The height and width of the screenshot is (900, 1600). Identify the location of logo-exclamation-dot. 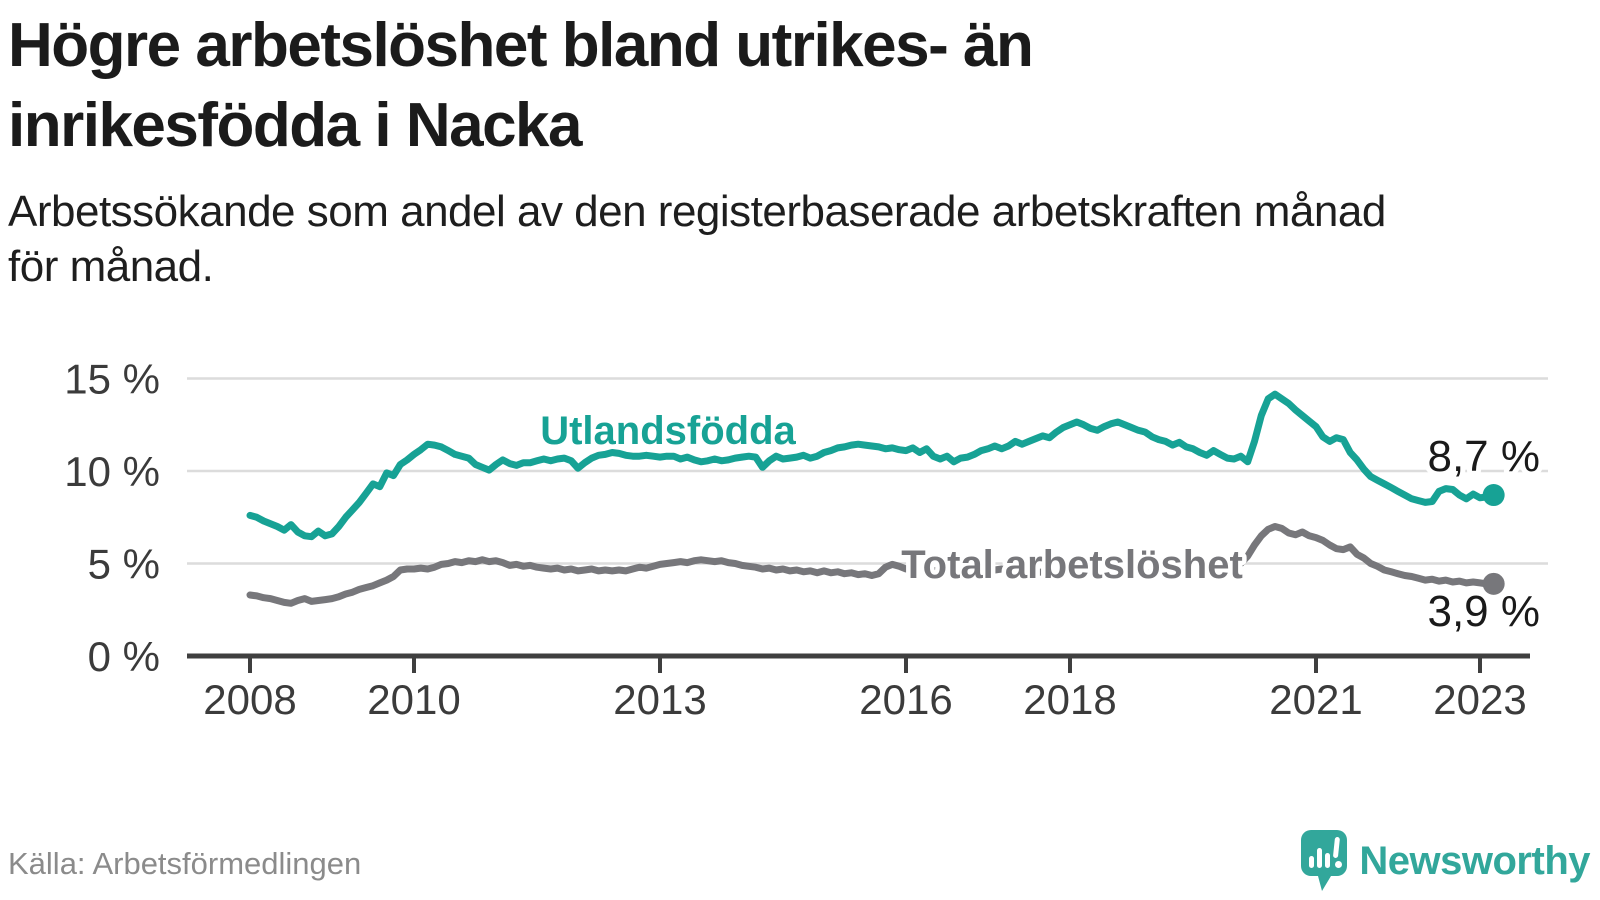
(1339, 864).